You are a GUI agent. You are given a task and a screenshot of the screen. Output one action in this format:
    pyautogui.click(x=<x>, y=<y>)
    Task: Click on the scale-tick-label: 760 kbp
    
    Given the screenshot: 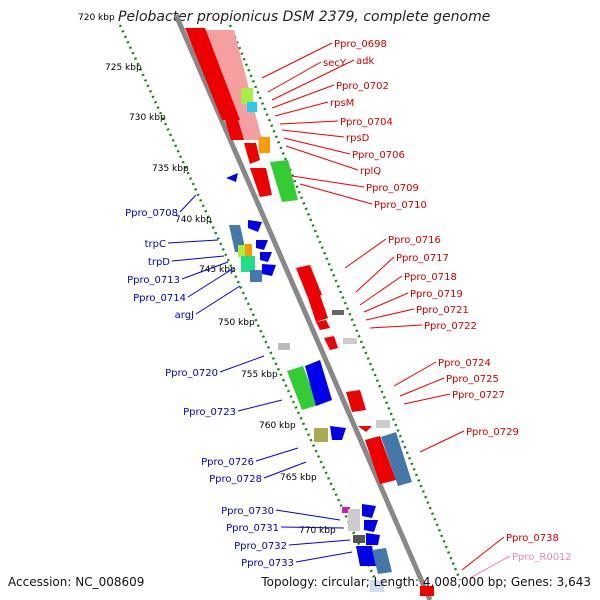 What is the action you would take?
    pyautogui.click(x=277, y=426)
    